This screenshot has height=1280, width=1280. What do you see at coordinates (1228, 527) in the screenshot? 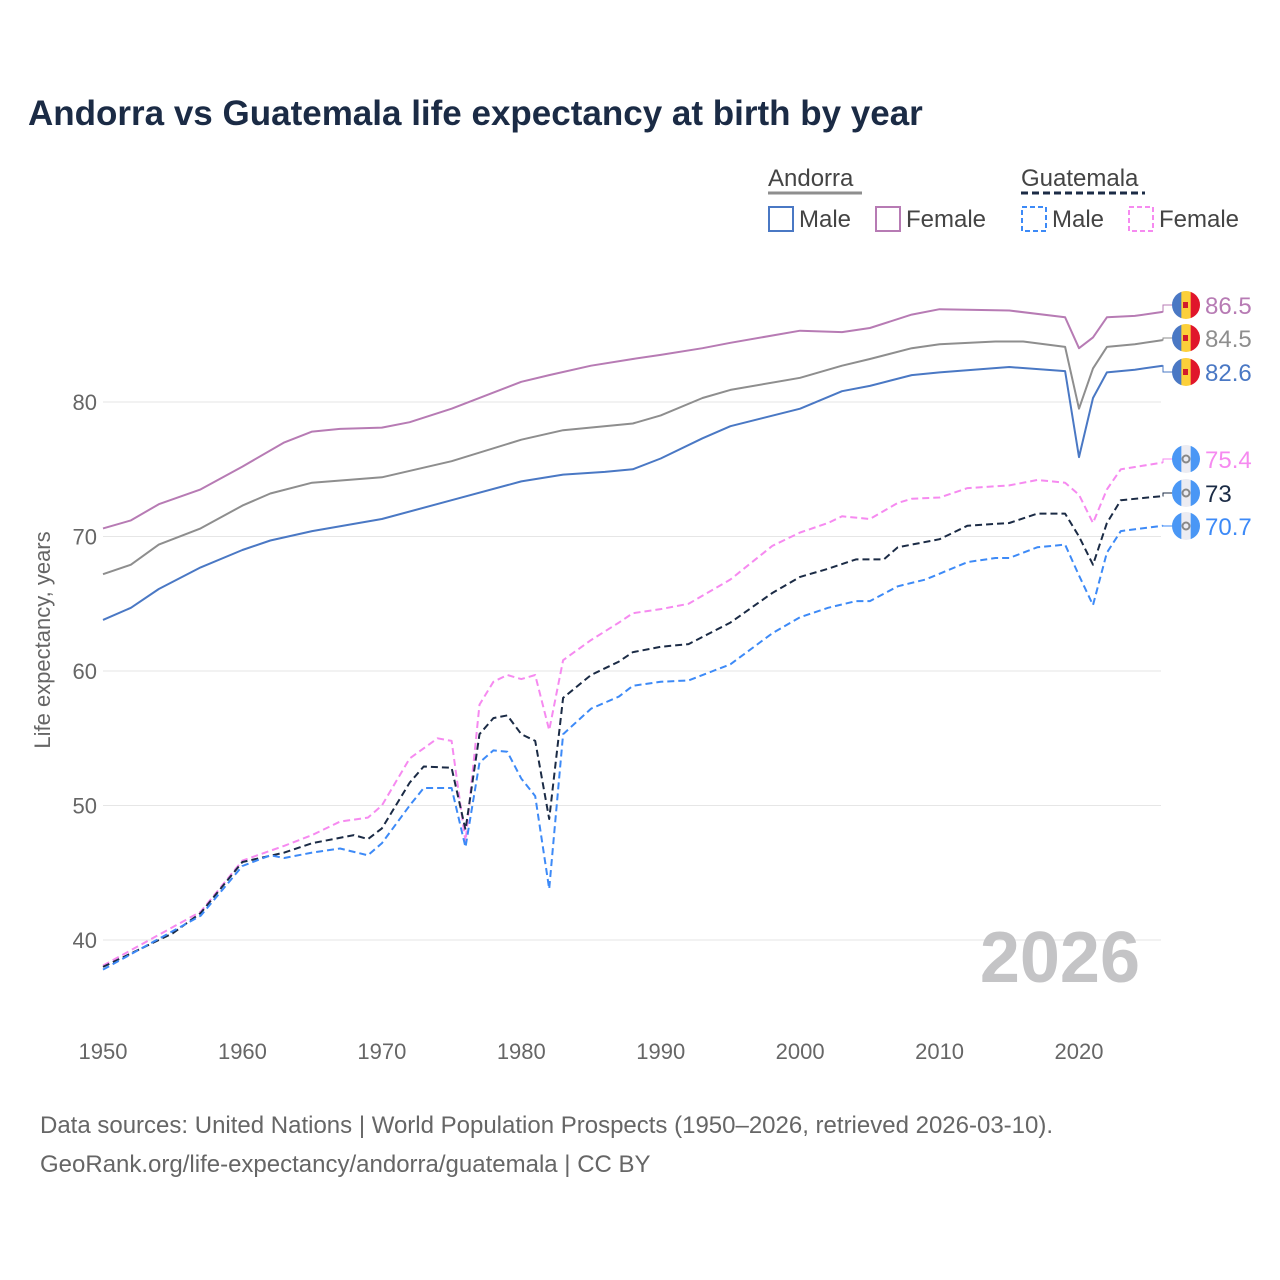
I see `end-value-label: 70.7` at bounding box center [1228, 527].